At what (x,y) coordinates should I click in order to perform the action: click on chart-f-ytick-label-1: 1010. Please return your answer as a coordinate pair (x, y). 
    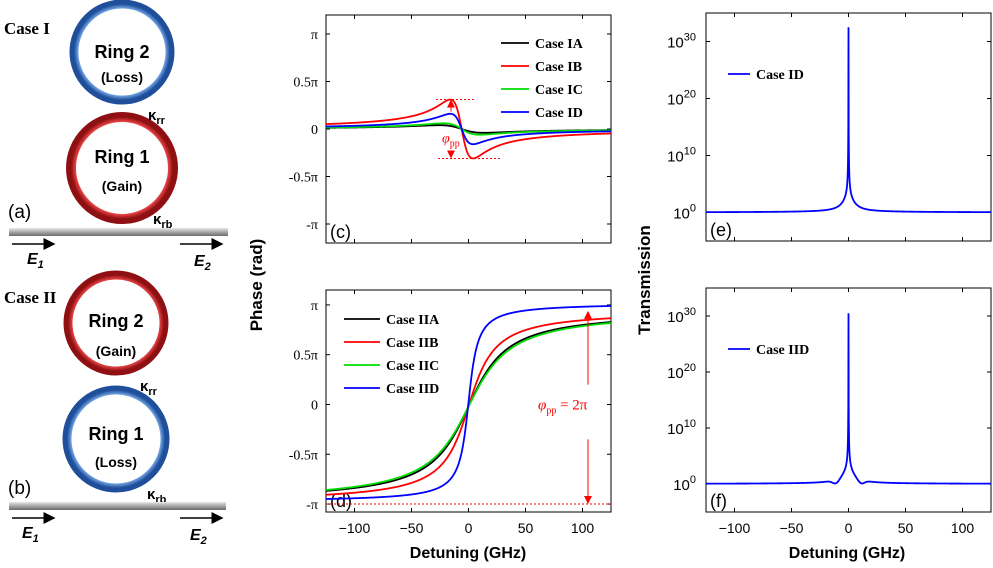
    Looking at the image, I should click on (681, 428).